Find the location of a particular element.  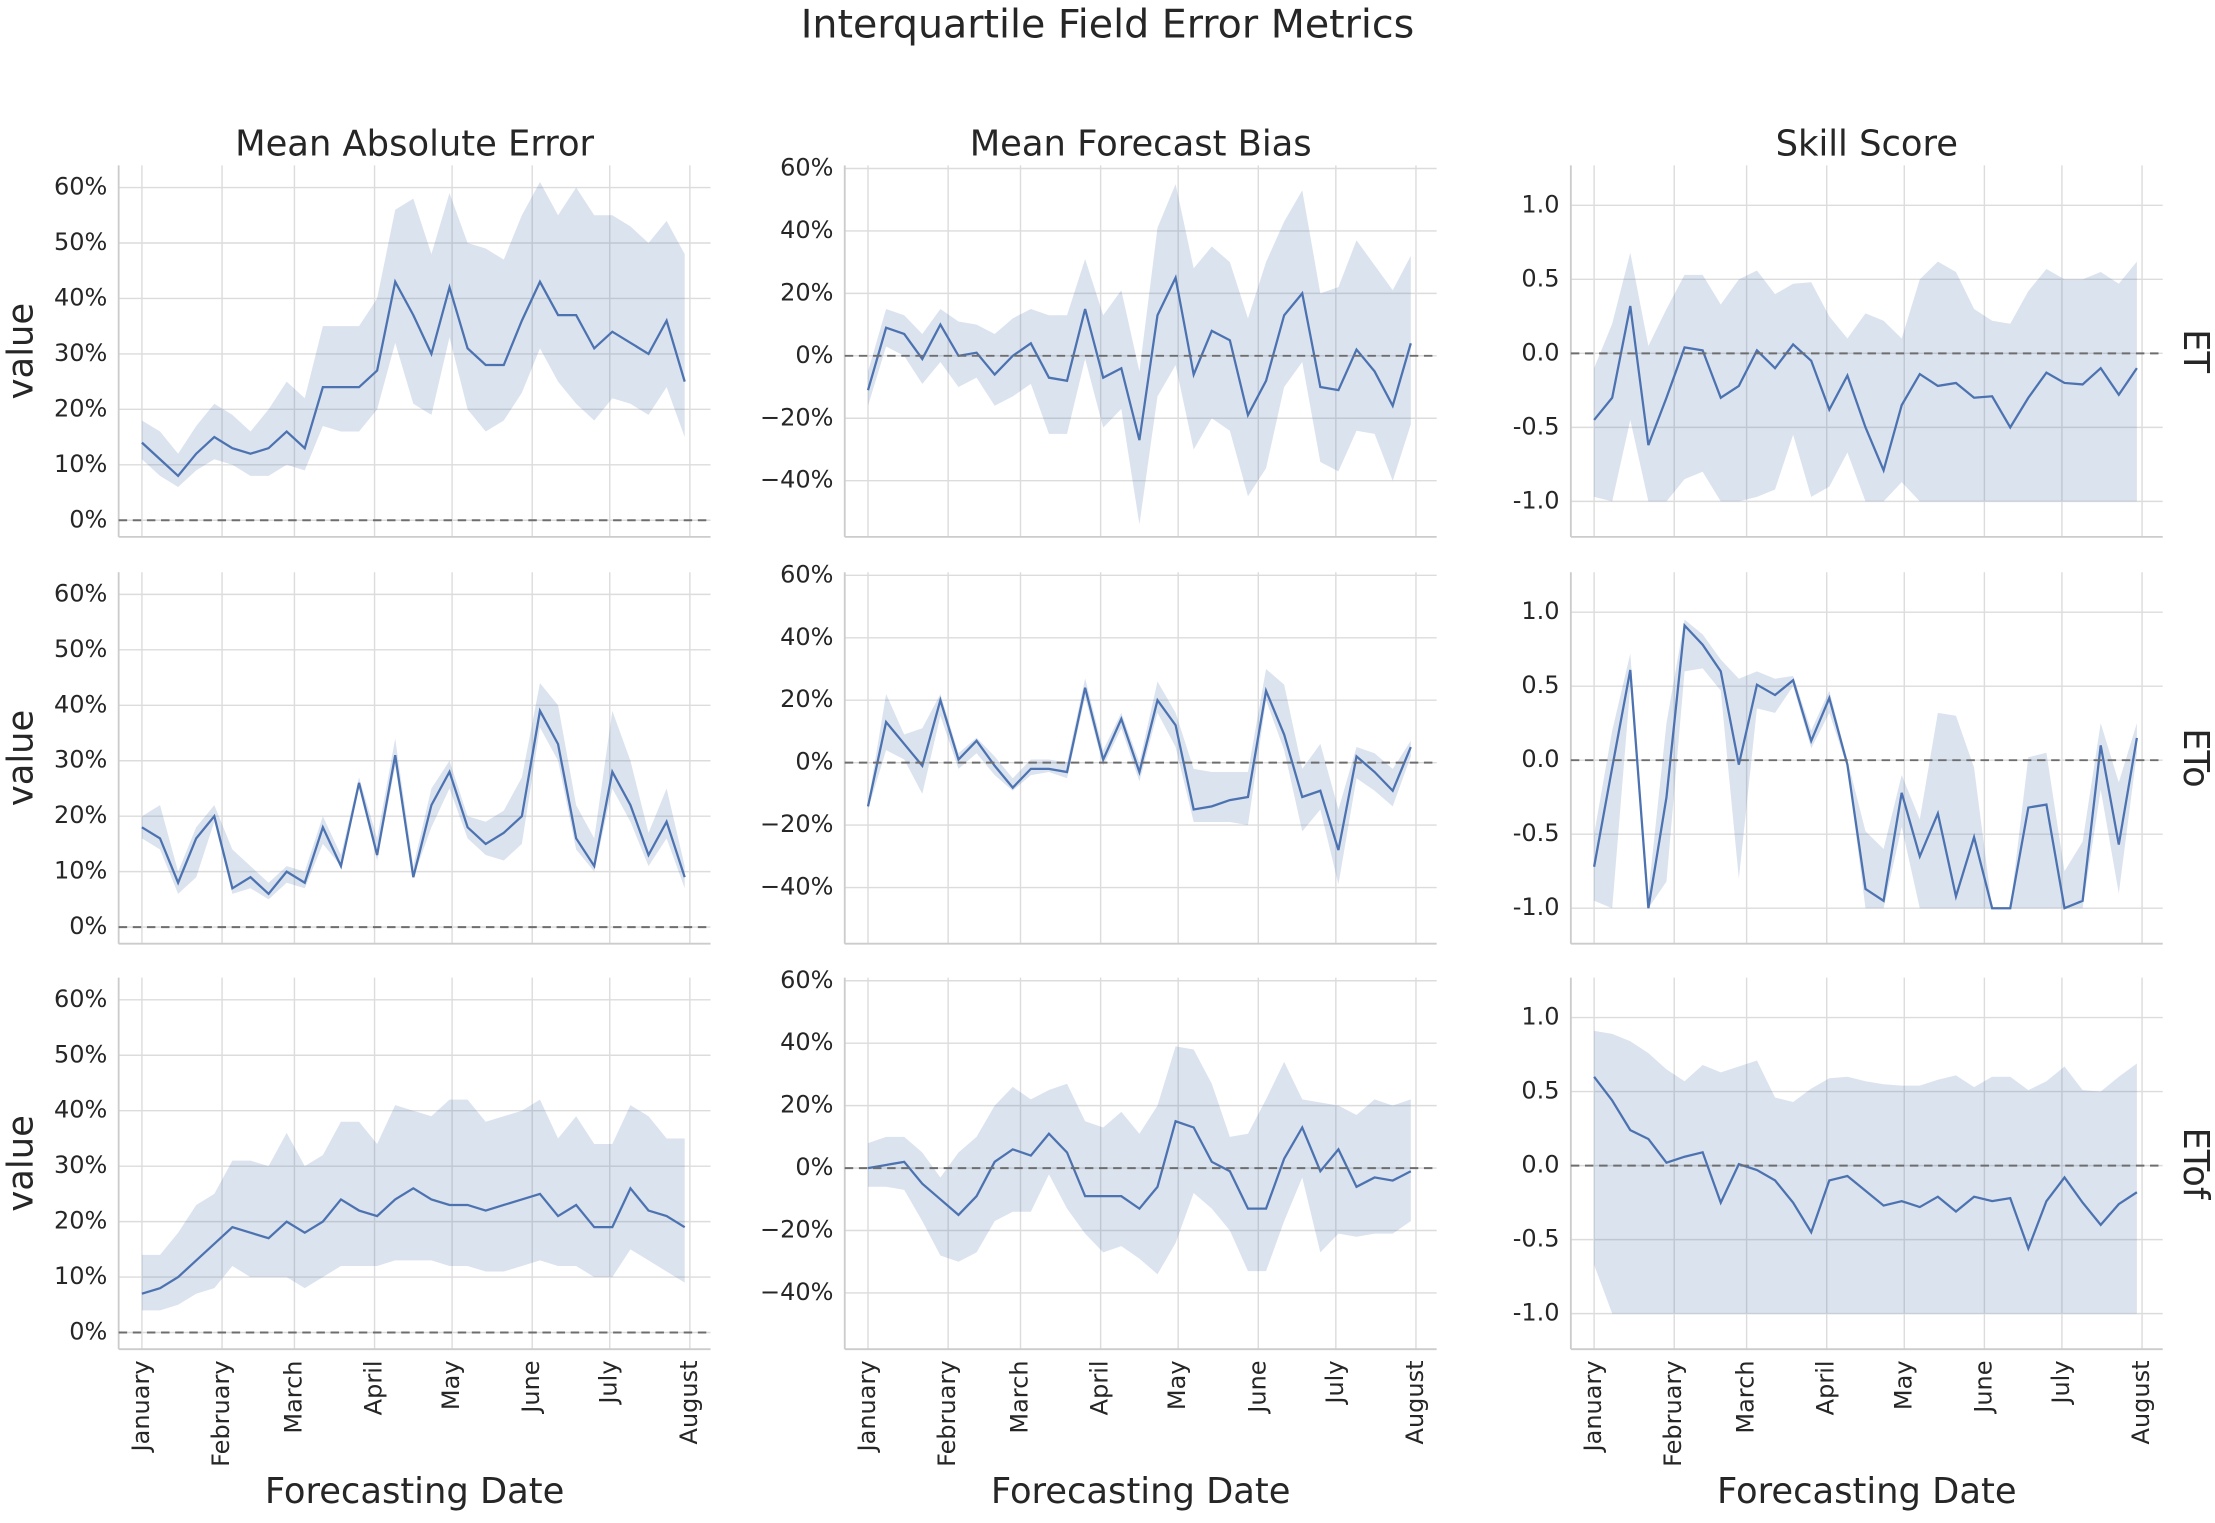

row-label: ET is located at coordinates (2195, 351).